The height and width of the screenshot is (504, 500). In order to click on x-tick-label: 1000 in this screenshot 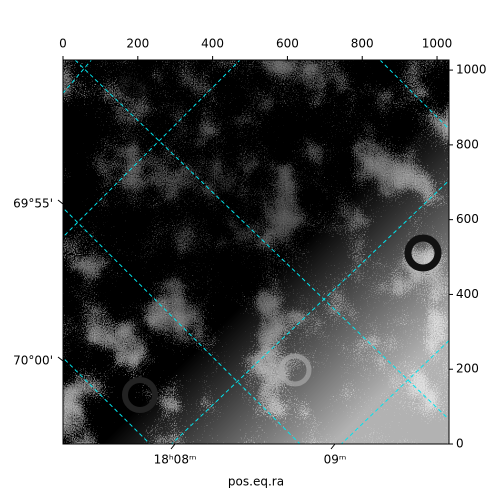, I will do `click(437, 44)`.